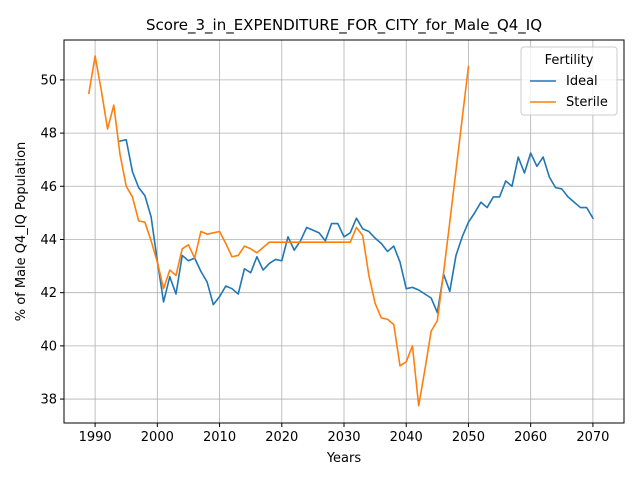 The width and height of the screenshot is (640, 480). Describe the element at coordinates (48, 134) in the screenshot. I see `y-tick-label: 48` at that location.